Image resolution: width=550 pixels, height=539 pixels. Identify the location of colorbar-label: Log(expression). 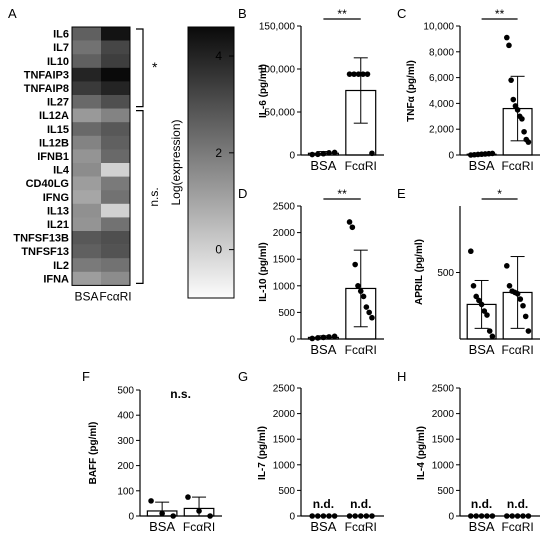
(176, 162).